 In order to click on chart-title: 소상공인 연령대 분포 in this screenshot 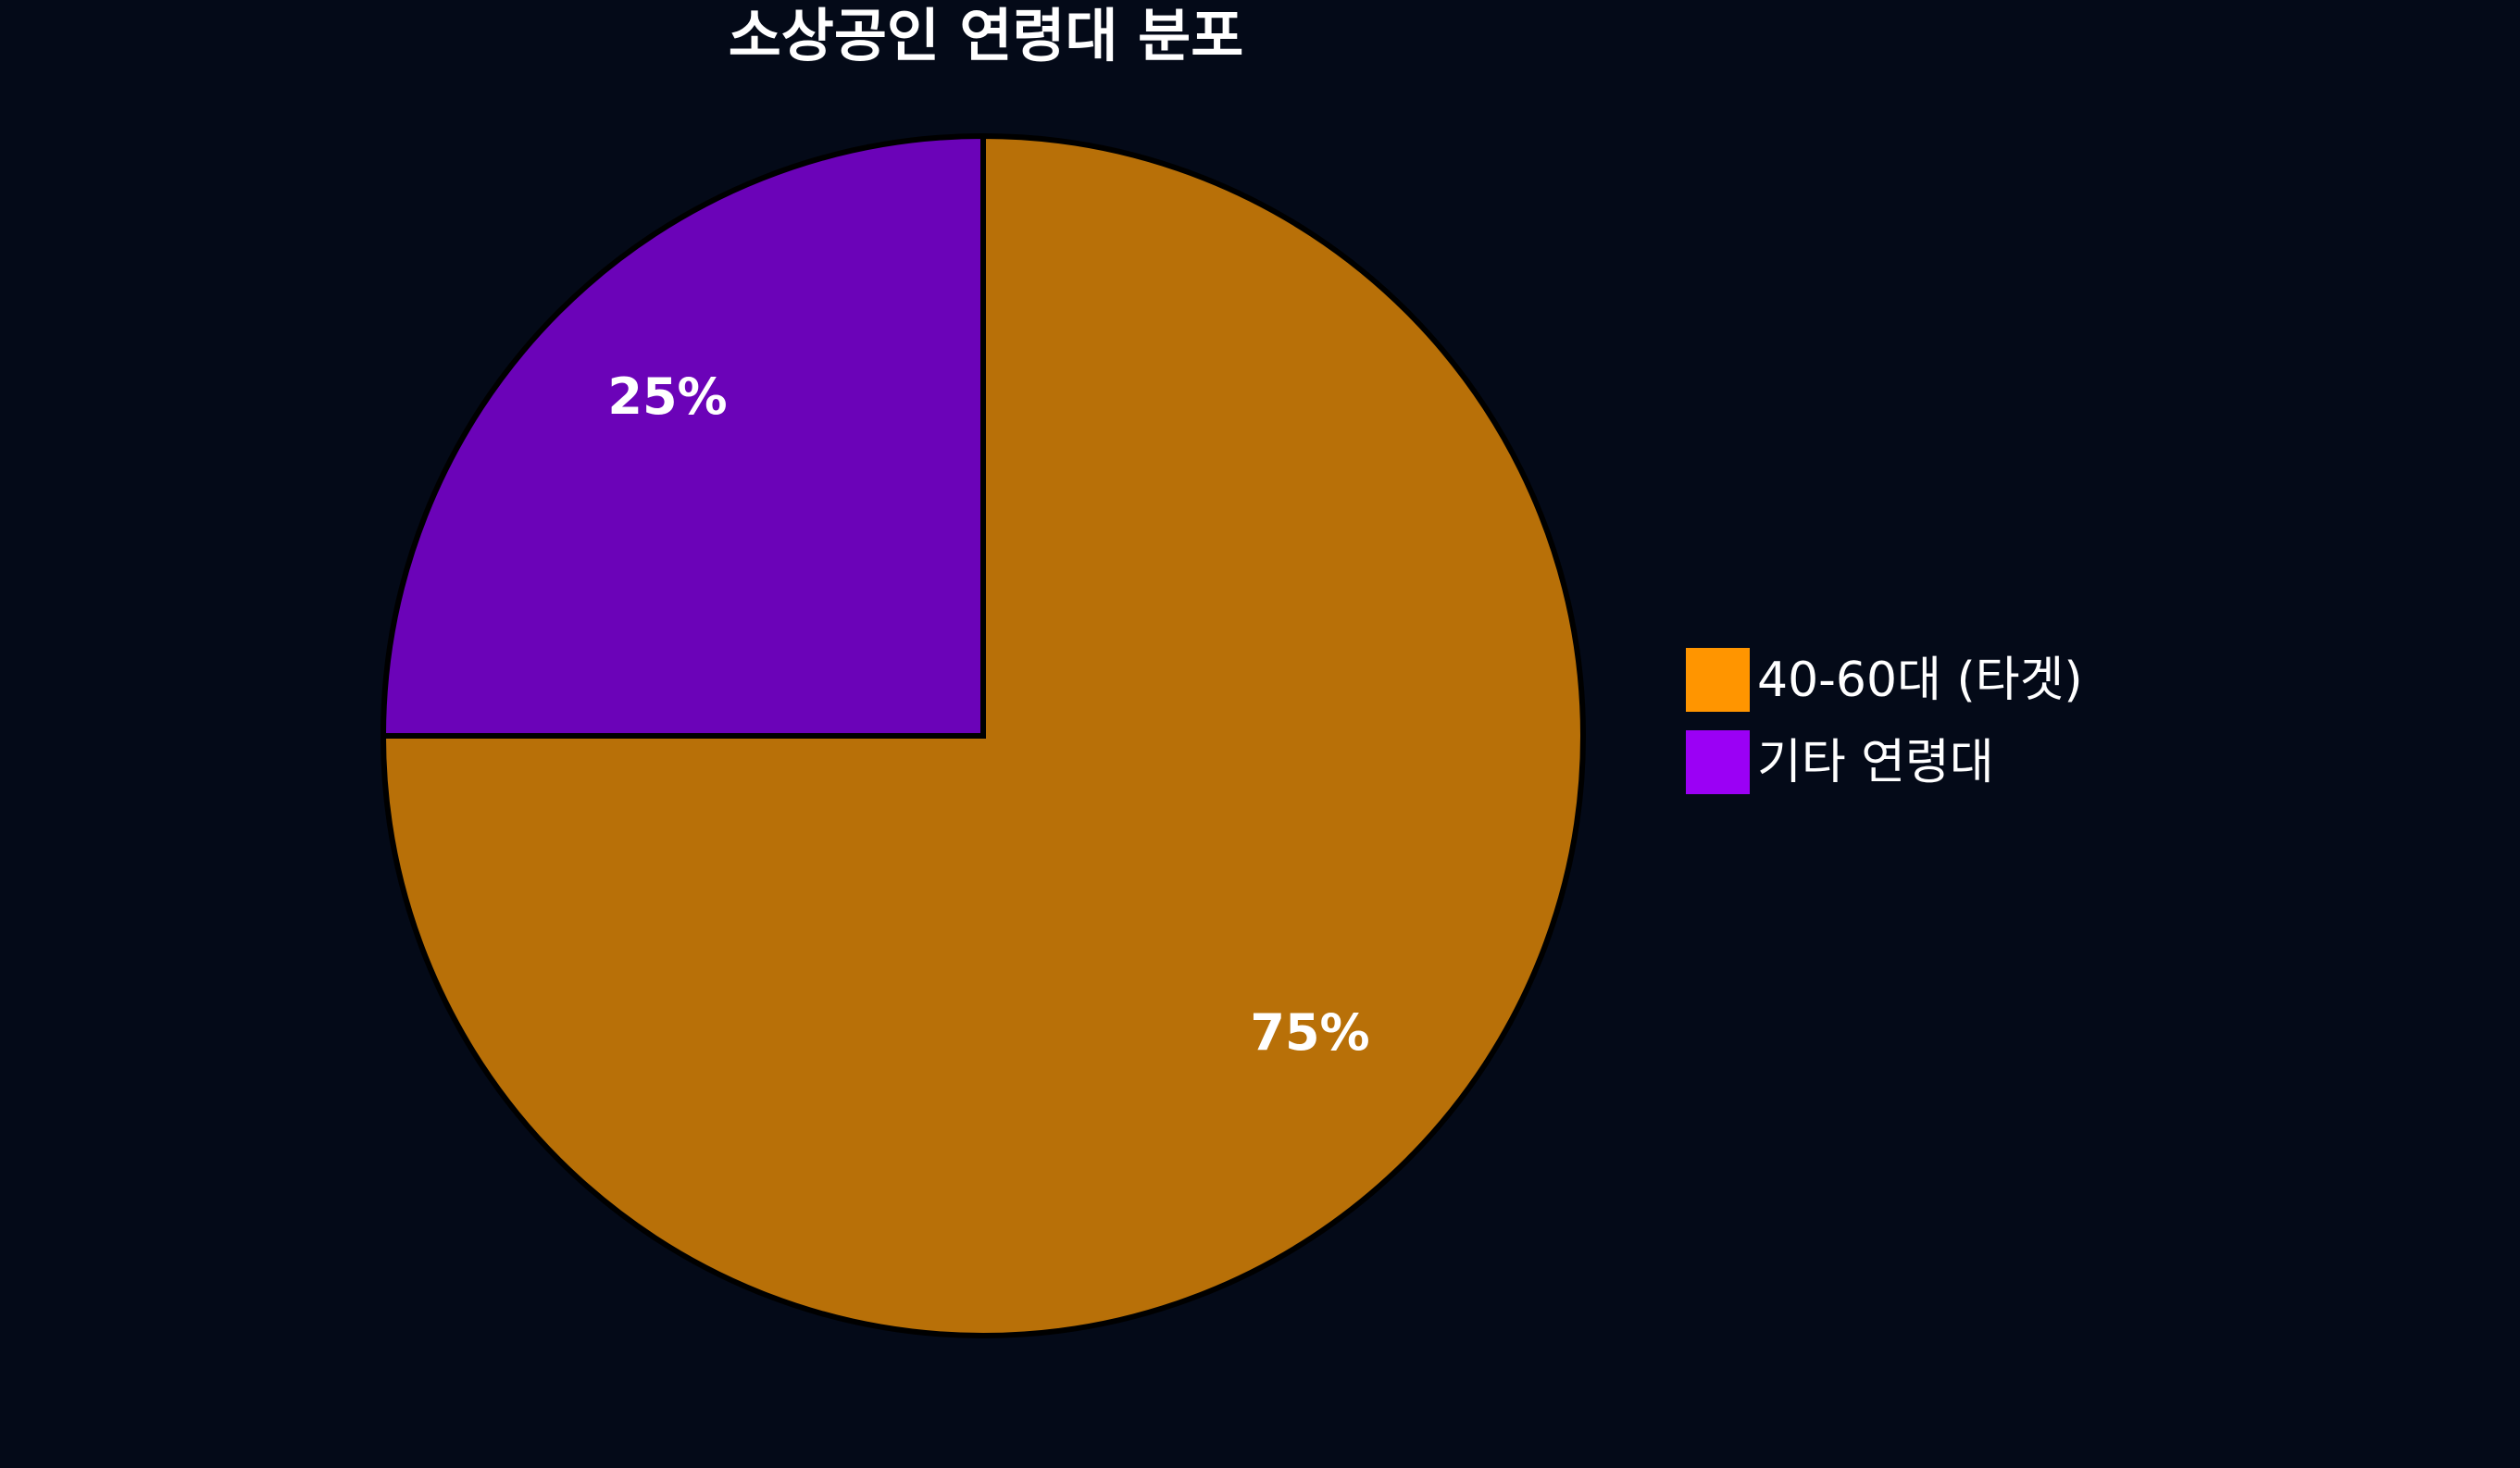, I will do `click(986, 35)`.